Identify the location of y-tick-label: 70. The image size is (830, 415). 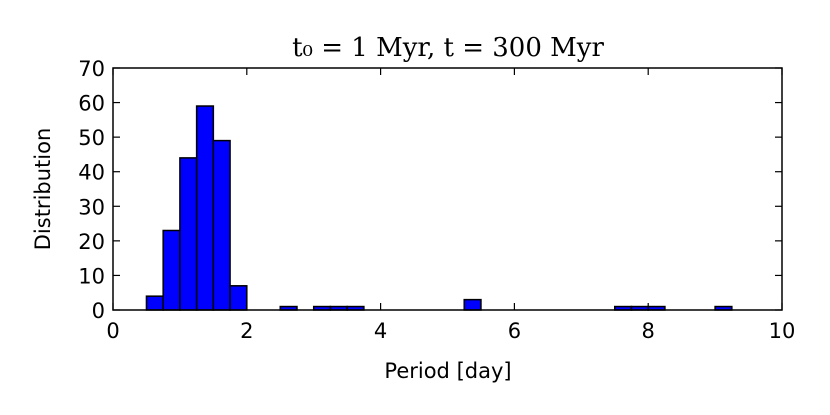
(91, 69).